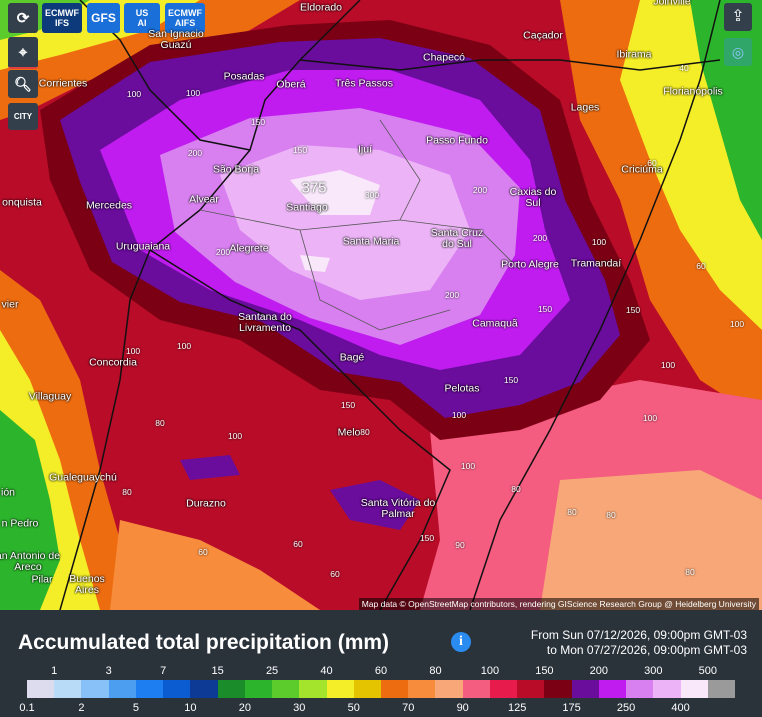 This screenshot has height=717, width=762. I want to click on city-label: Ibirama, so click(634, 54).